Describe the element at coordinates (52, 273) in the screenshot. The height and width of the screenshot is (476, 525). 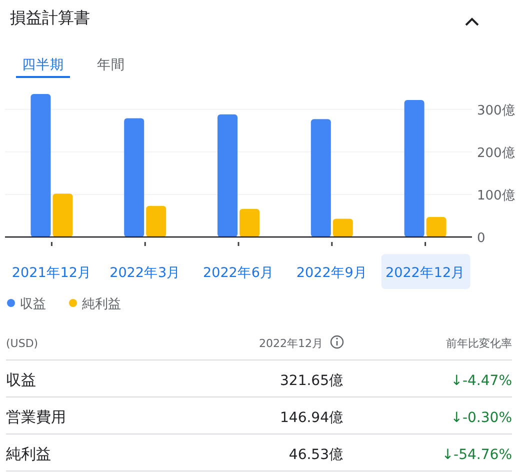
I see `x-tick-label: 2021年12月` at that location.